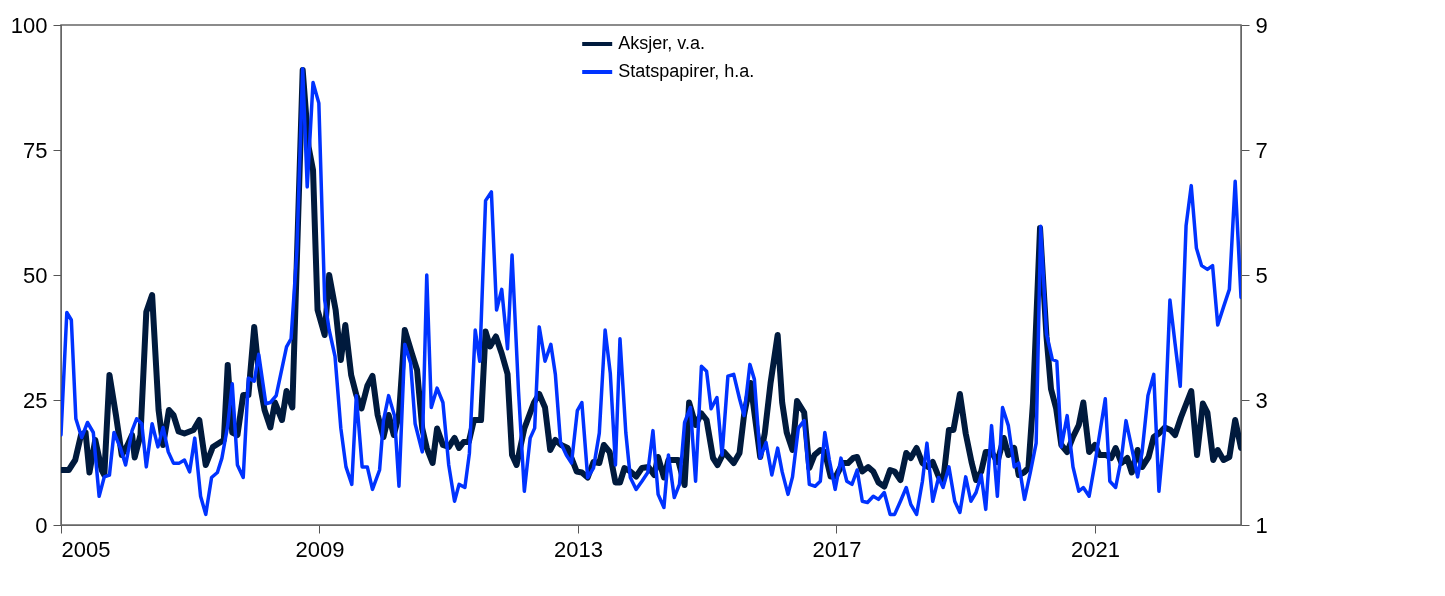 This screenshot has height=596, width=1445. Describe the element at coordinates (578, 549) in the screenshot. I see `x-tick-label: 2013` at that location.